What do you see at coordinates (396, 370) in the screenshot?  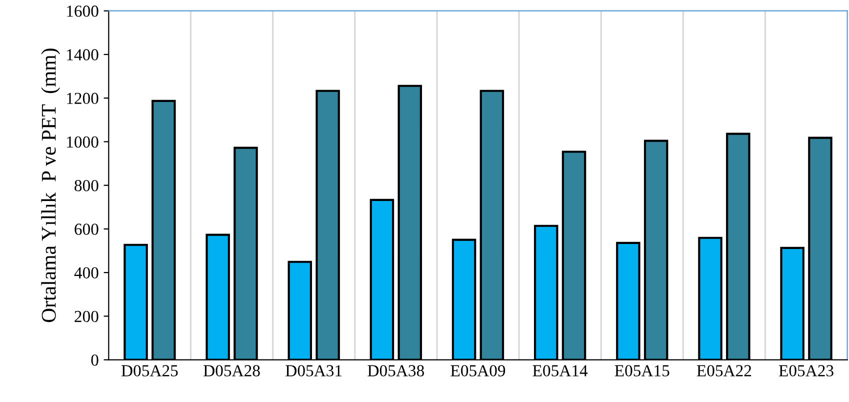 I see `x-tick-label: D05A38` at bounding box center [396, 370].